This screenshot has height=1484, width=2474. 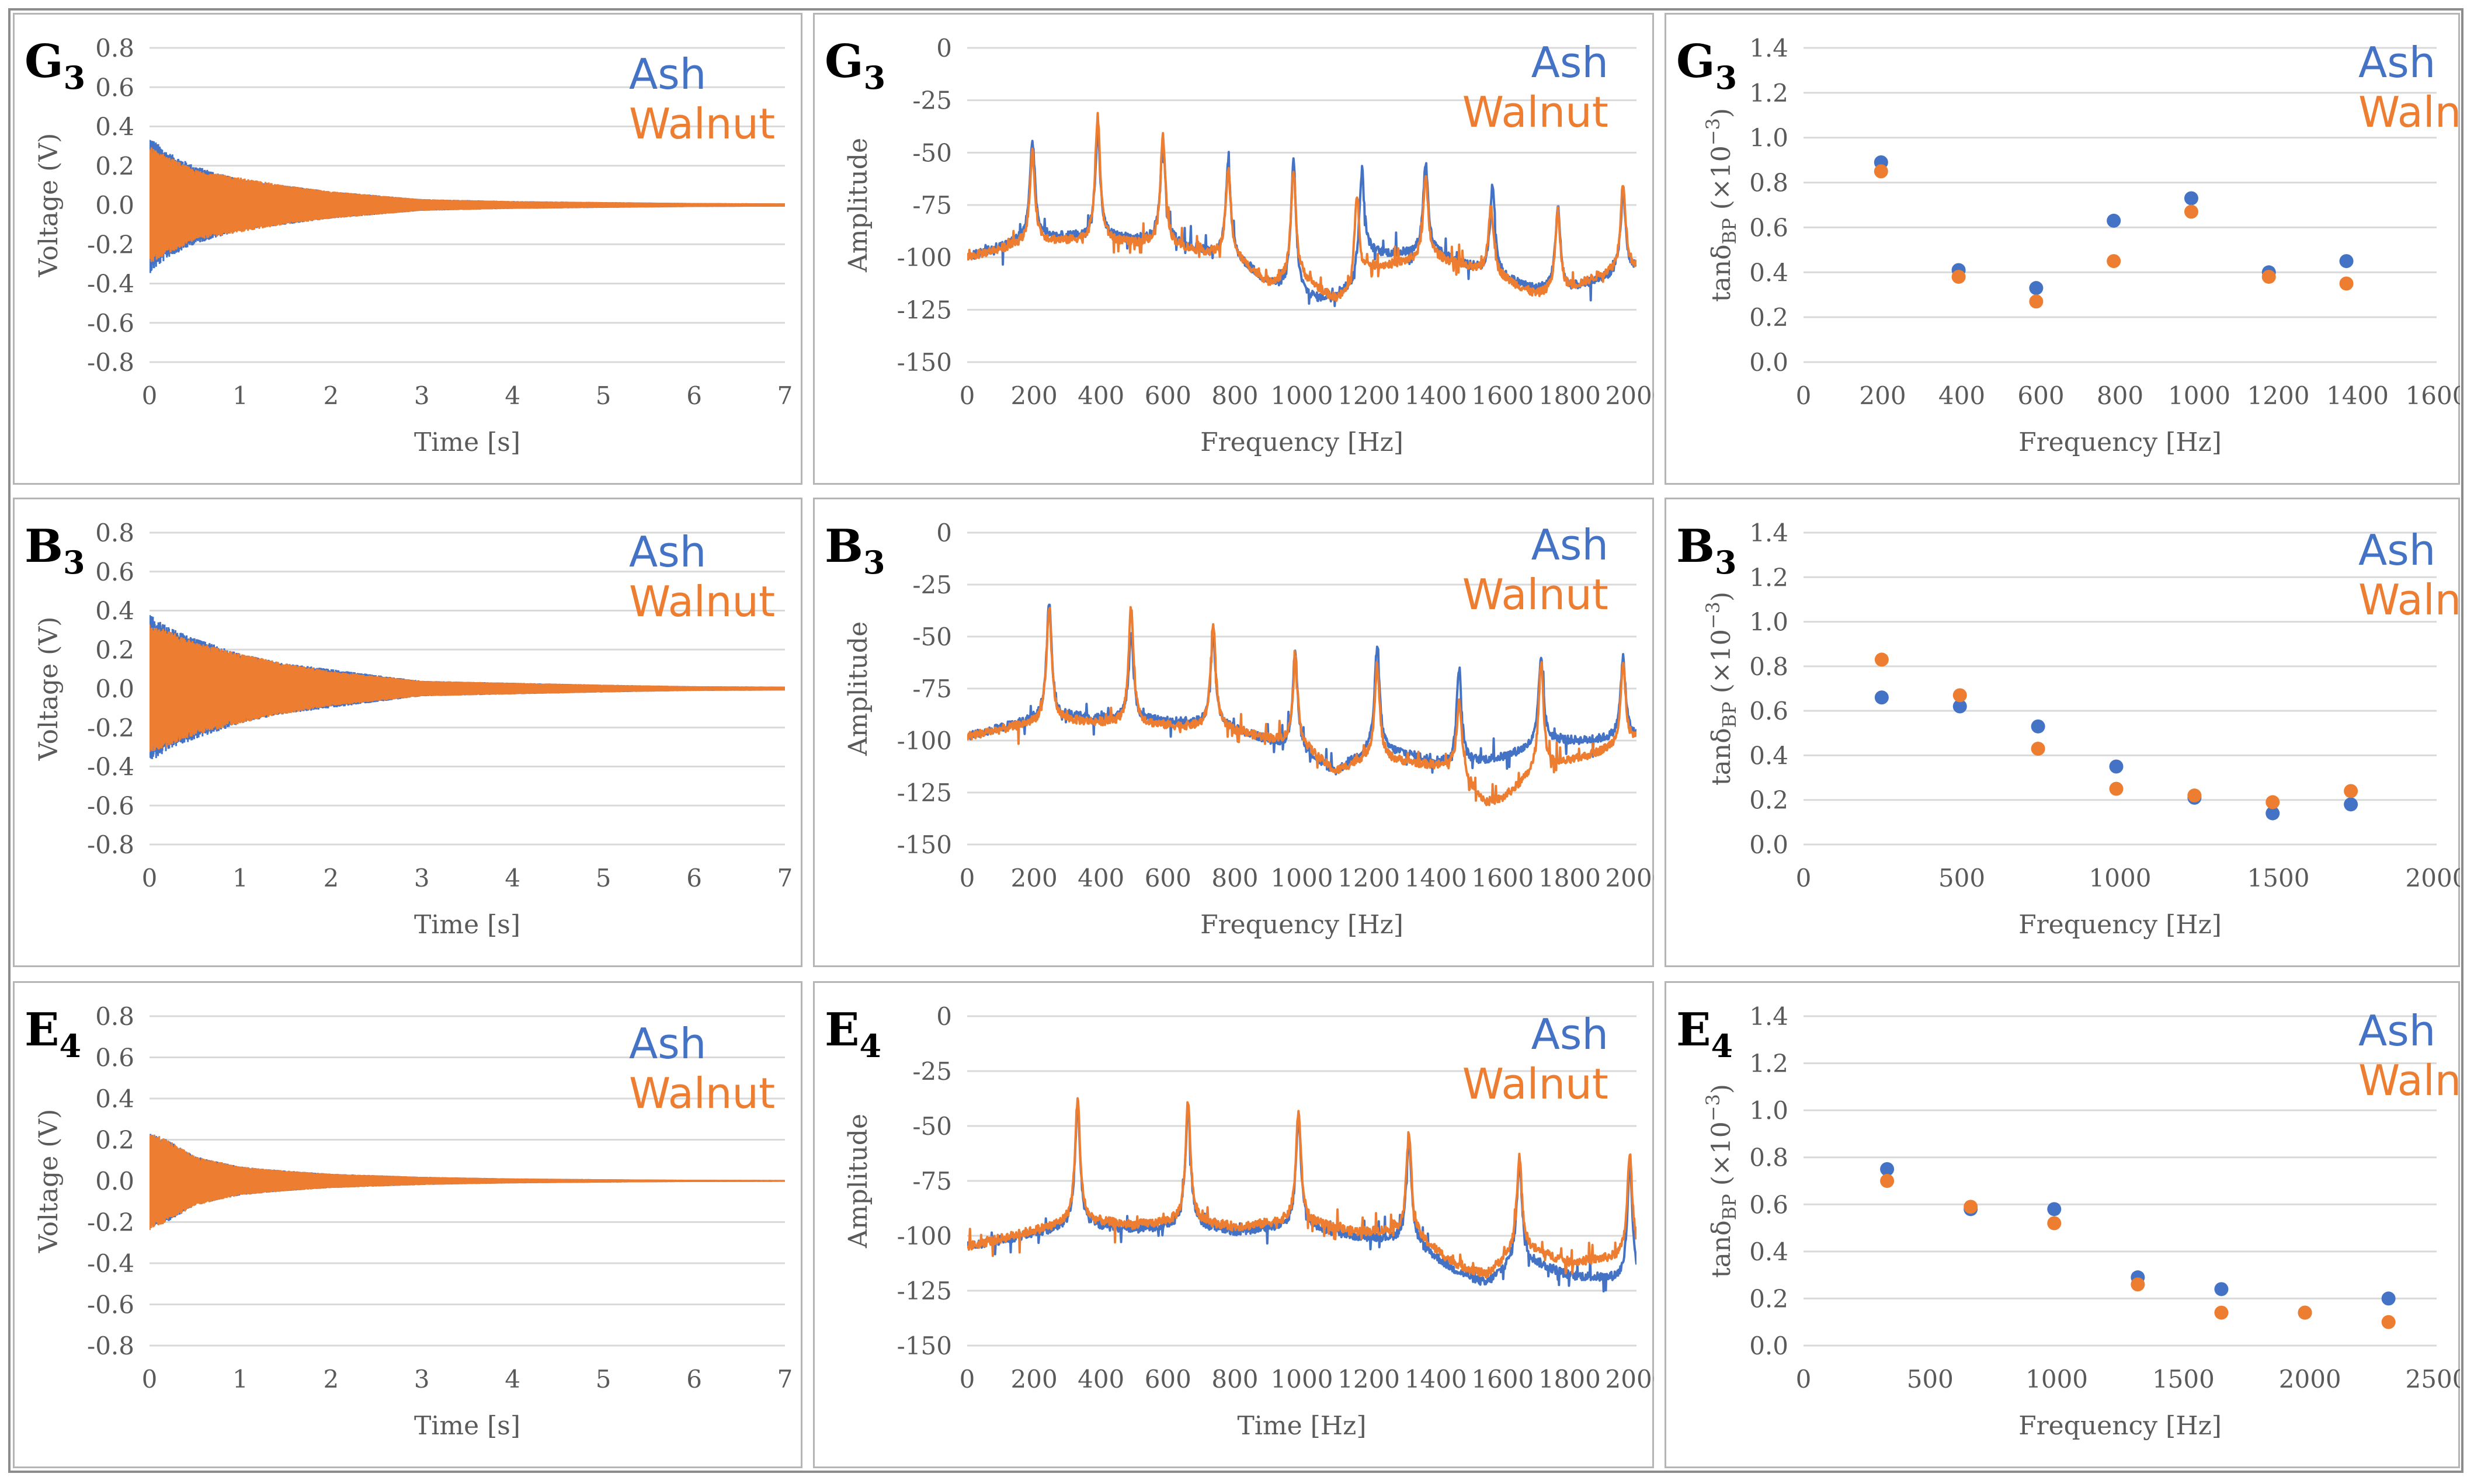 What do you see at coordinates (110, 1305) in the screenshot?
I see `y-tick-label: -0.6` at bounding box center [110, 1305].